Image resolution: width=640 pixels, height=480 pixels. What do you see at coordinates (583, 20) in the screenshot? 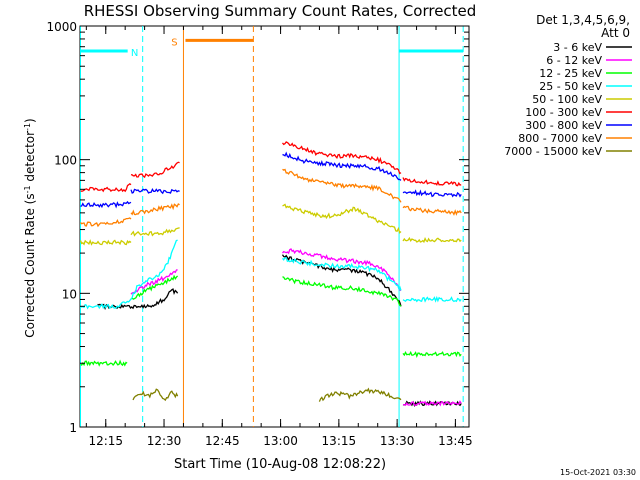
I see `legend-header-detectors: Det 1,3,4,5,6,9,` at bounding box center [583, 20].